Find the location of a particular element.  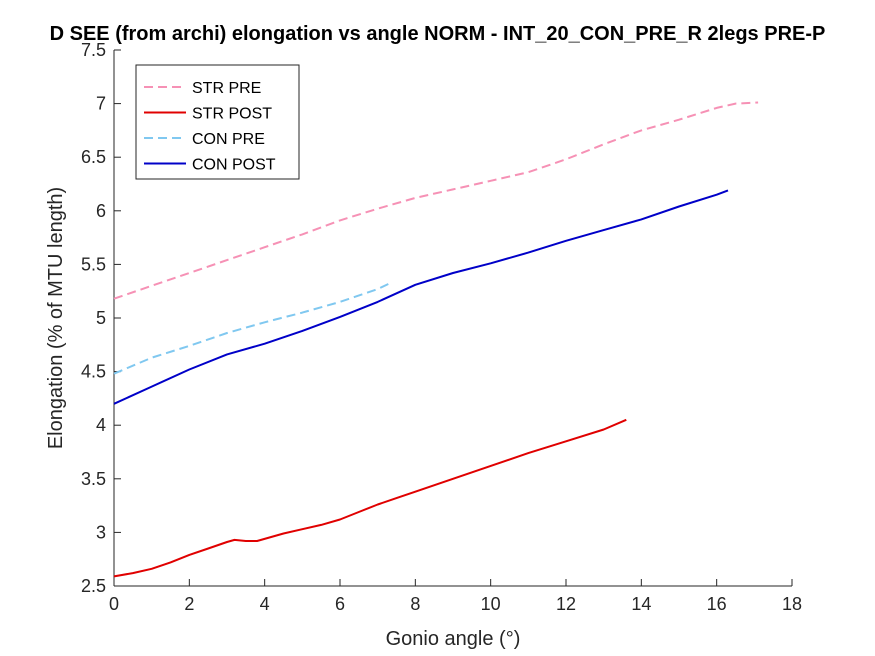

x-tick-label: 14 is located at coordinates (641, 604).